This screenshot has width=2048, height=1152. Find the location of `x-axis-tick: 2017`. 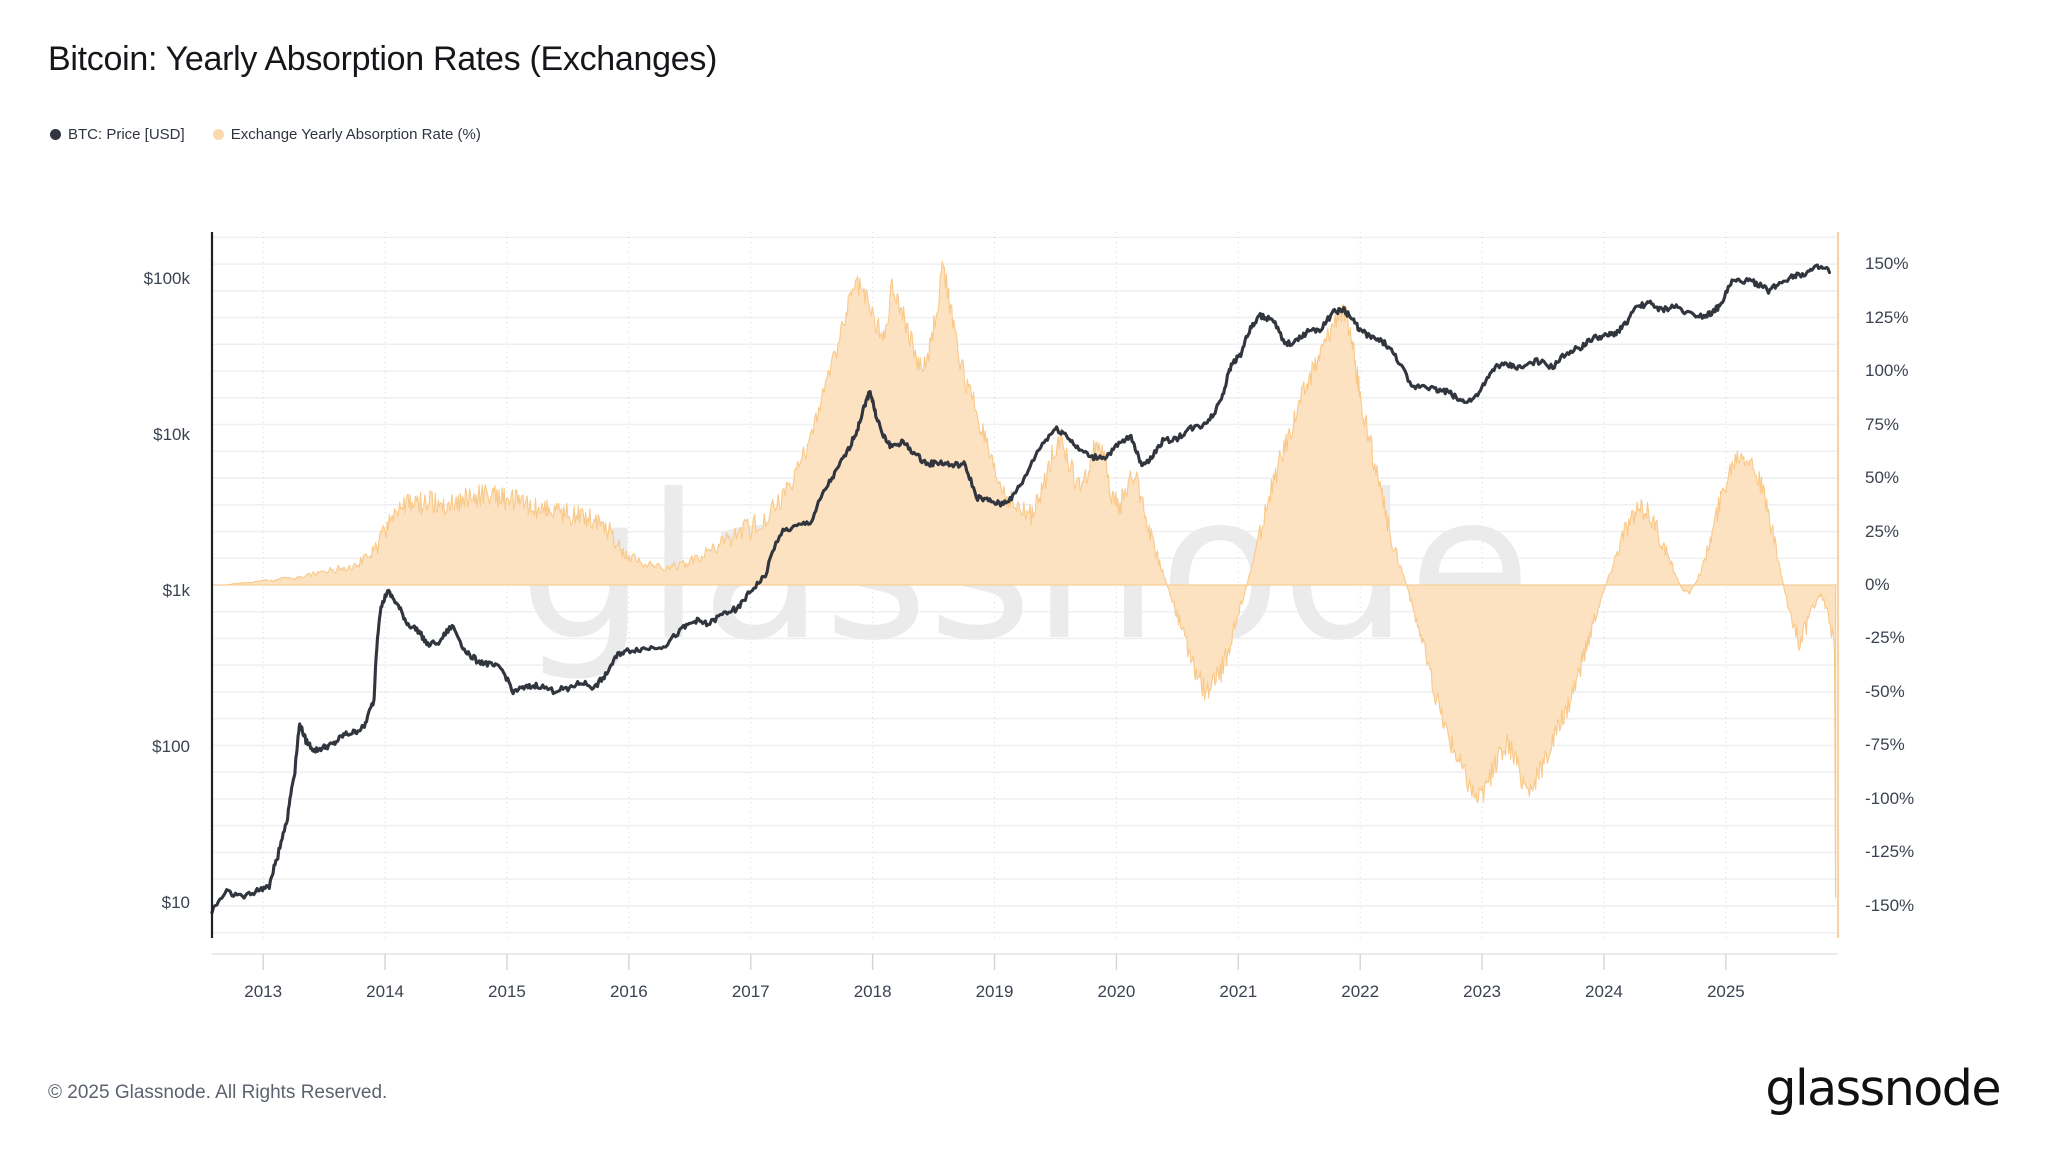

x-axis-tick: 2017 is located at coordinates (750, 991).